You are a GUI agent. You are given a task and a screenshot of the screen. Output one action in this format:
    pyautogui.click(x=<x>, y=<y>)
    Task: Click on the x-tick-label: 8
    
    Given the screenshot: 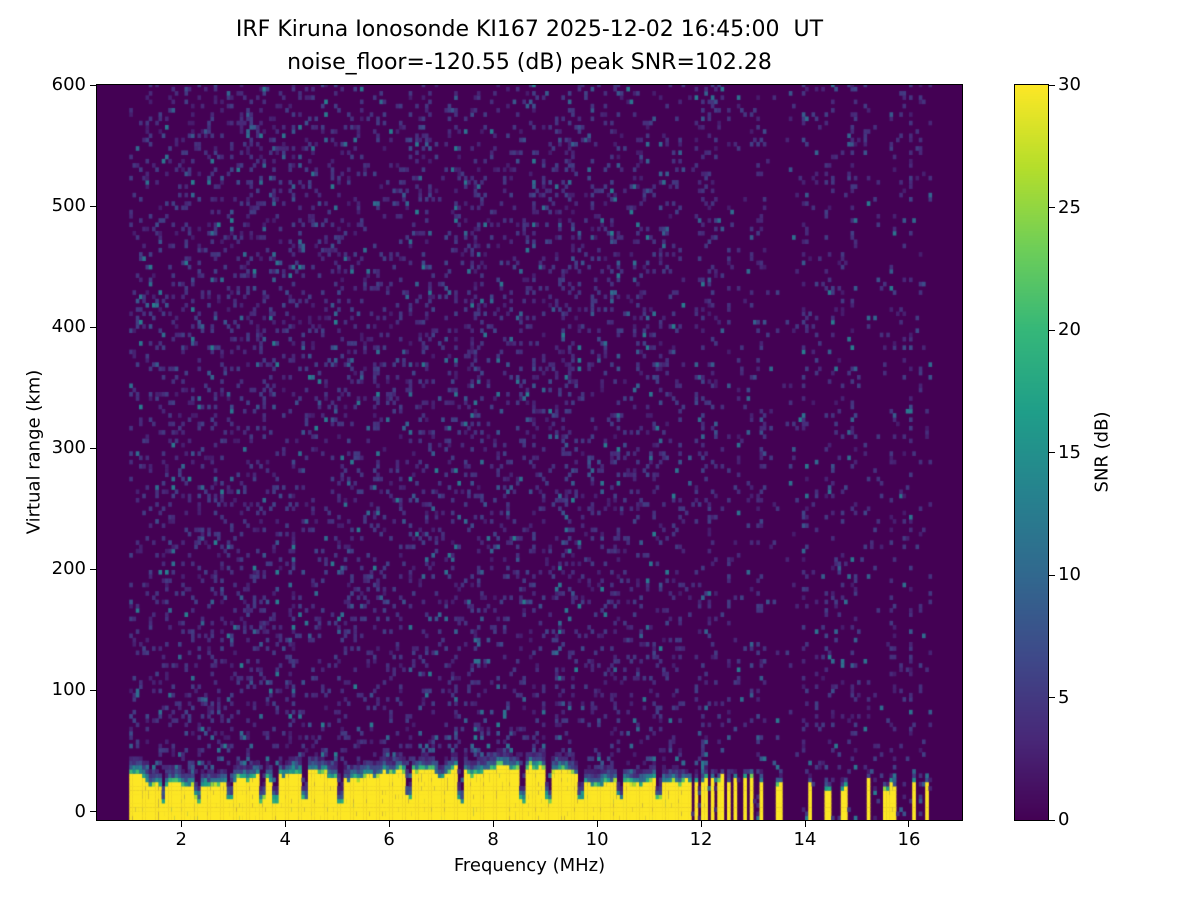 What is the action you would take?
    pyautogui.click(x=493, y=839)
    